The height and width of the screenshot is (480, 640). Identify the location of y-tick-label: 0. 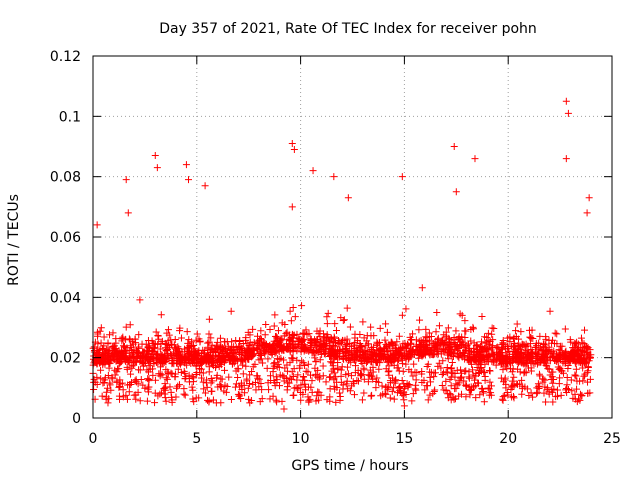
(76, 419).